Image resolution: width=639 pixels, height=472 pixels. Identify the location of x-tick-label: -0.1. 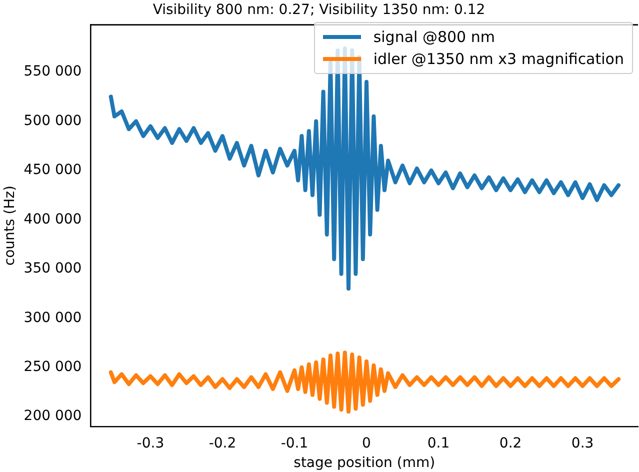
(294, 443).